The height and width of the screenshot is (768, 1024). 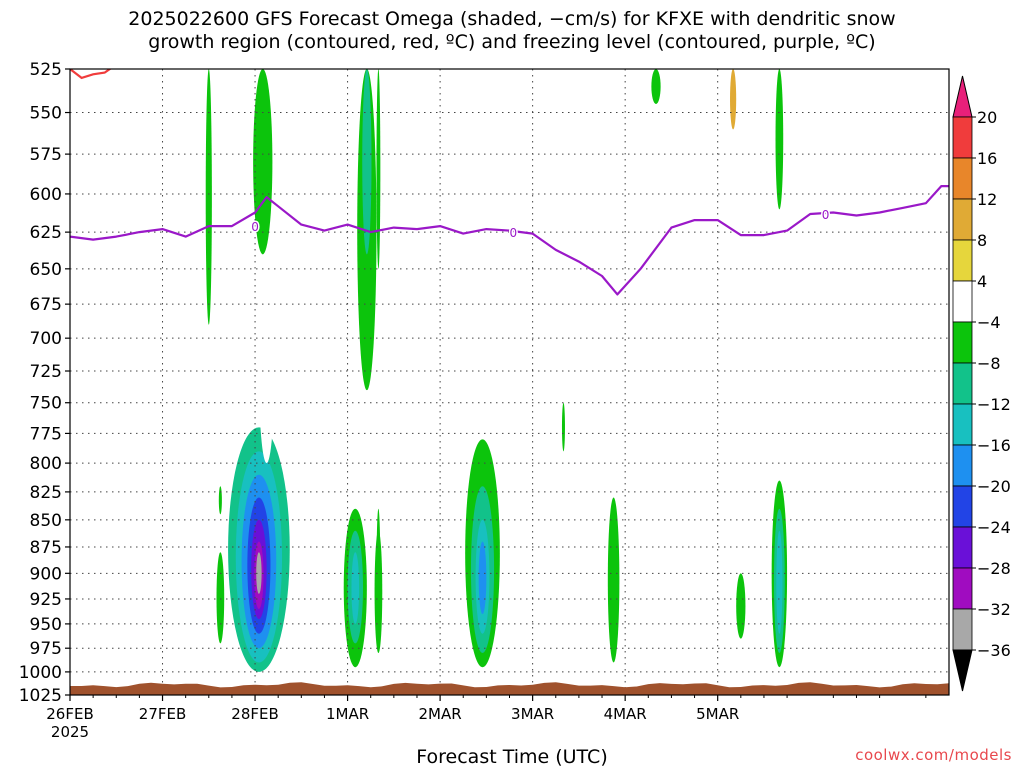 What do you see at coordinates (40, 673) in the screenshot?
I see `y-tick-label-1000: 1000` at bounding box center [40, 673].